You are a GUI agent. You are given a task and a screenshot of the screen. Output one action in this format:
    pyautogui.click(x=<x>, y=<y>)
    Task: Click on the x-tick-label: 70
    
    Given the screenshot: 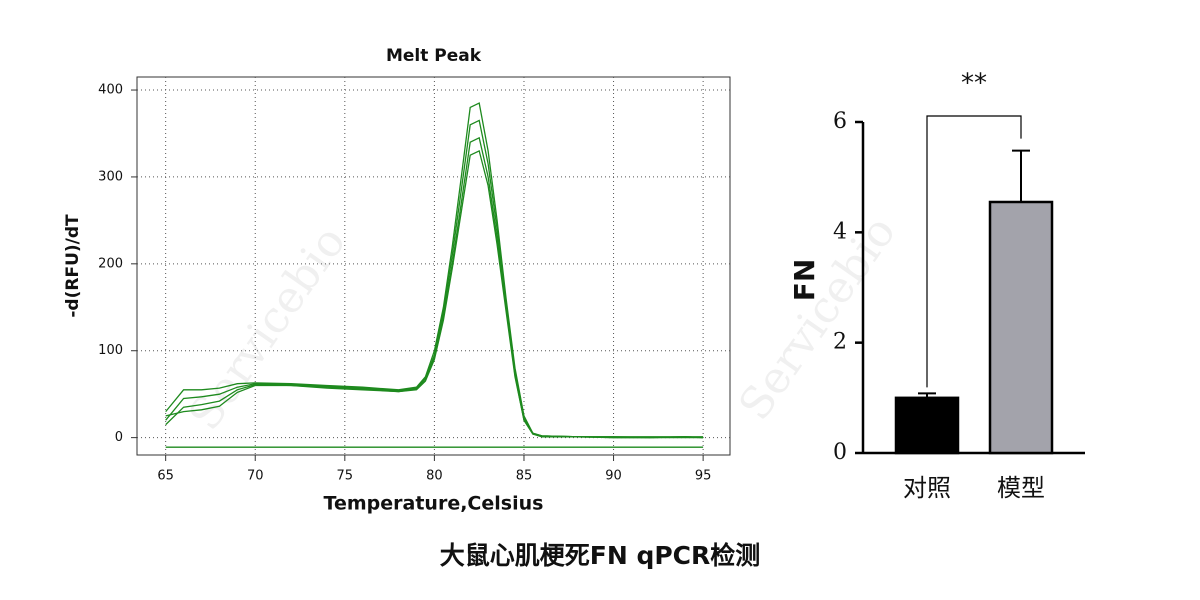 What is the action you would take?
    pyautogui.click(x=255, y=476)
    